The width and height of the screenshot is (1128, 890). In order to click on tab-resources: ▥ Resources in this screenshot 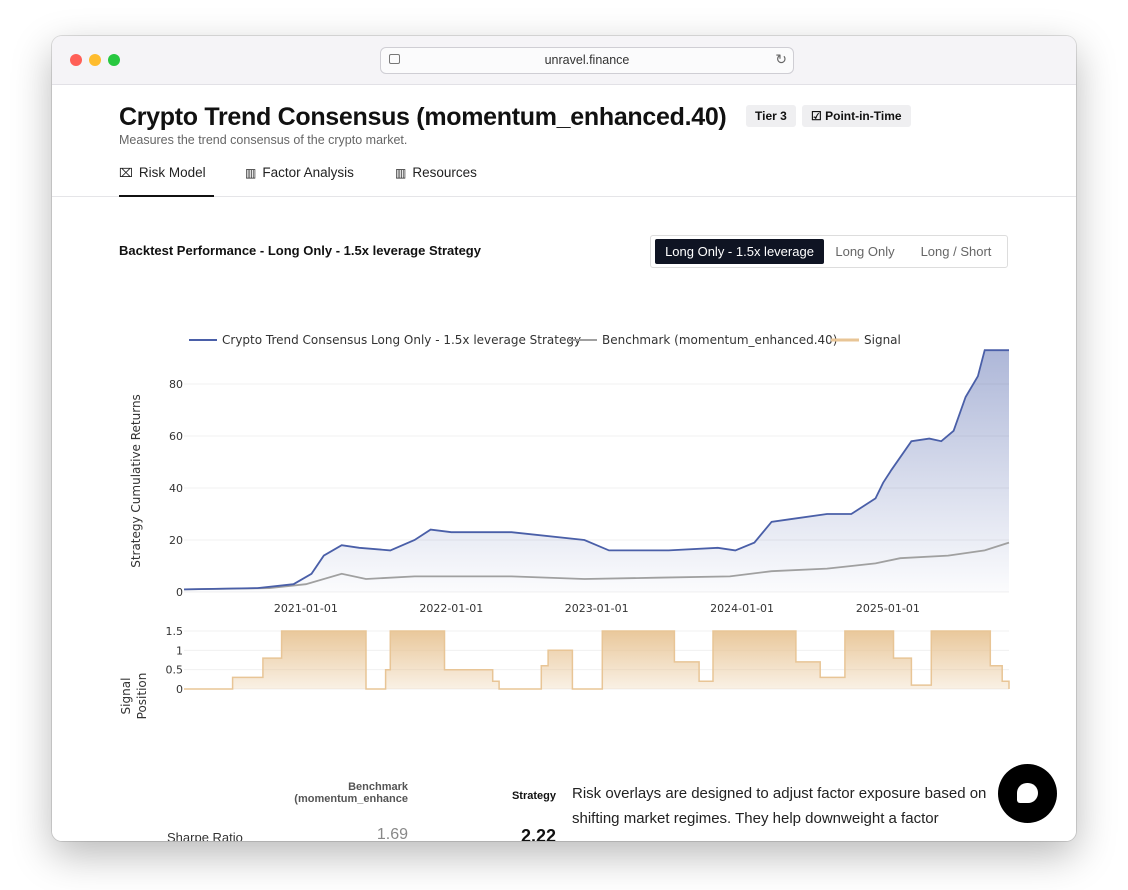, I will do `click(436, 180)`.